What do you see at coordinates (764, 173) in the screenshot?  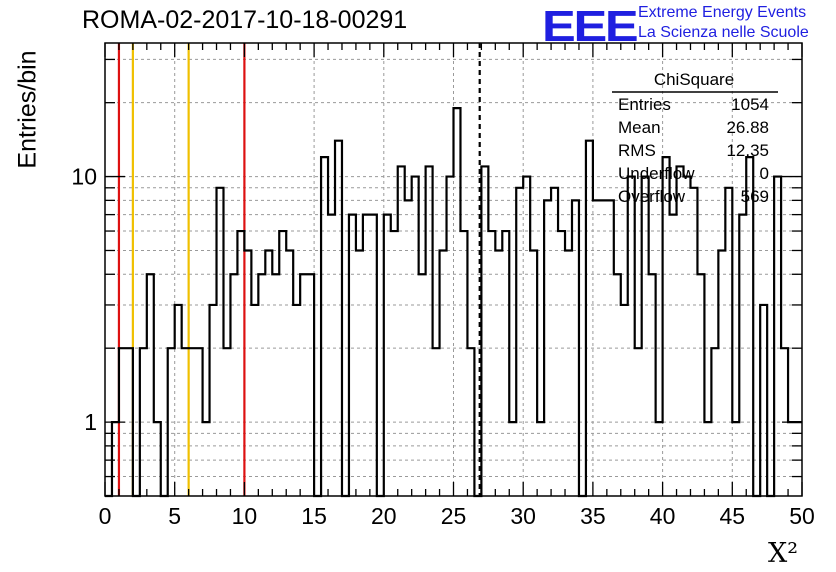 I see `stats-row-value: 0` at bounding box center [764, 173].